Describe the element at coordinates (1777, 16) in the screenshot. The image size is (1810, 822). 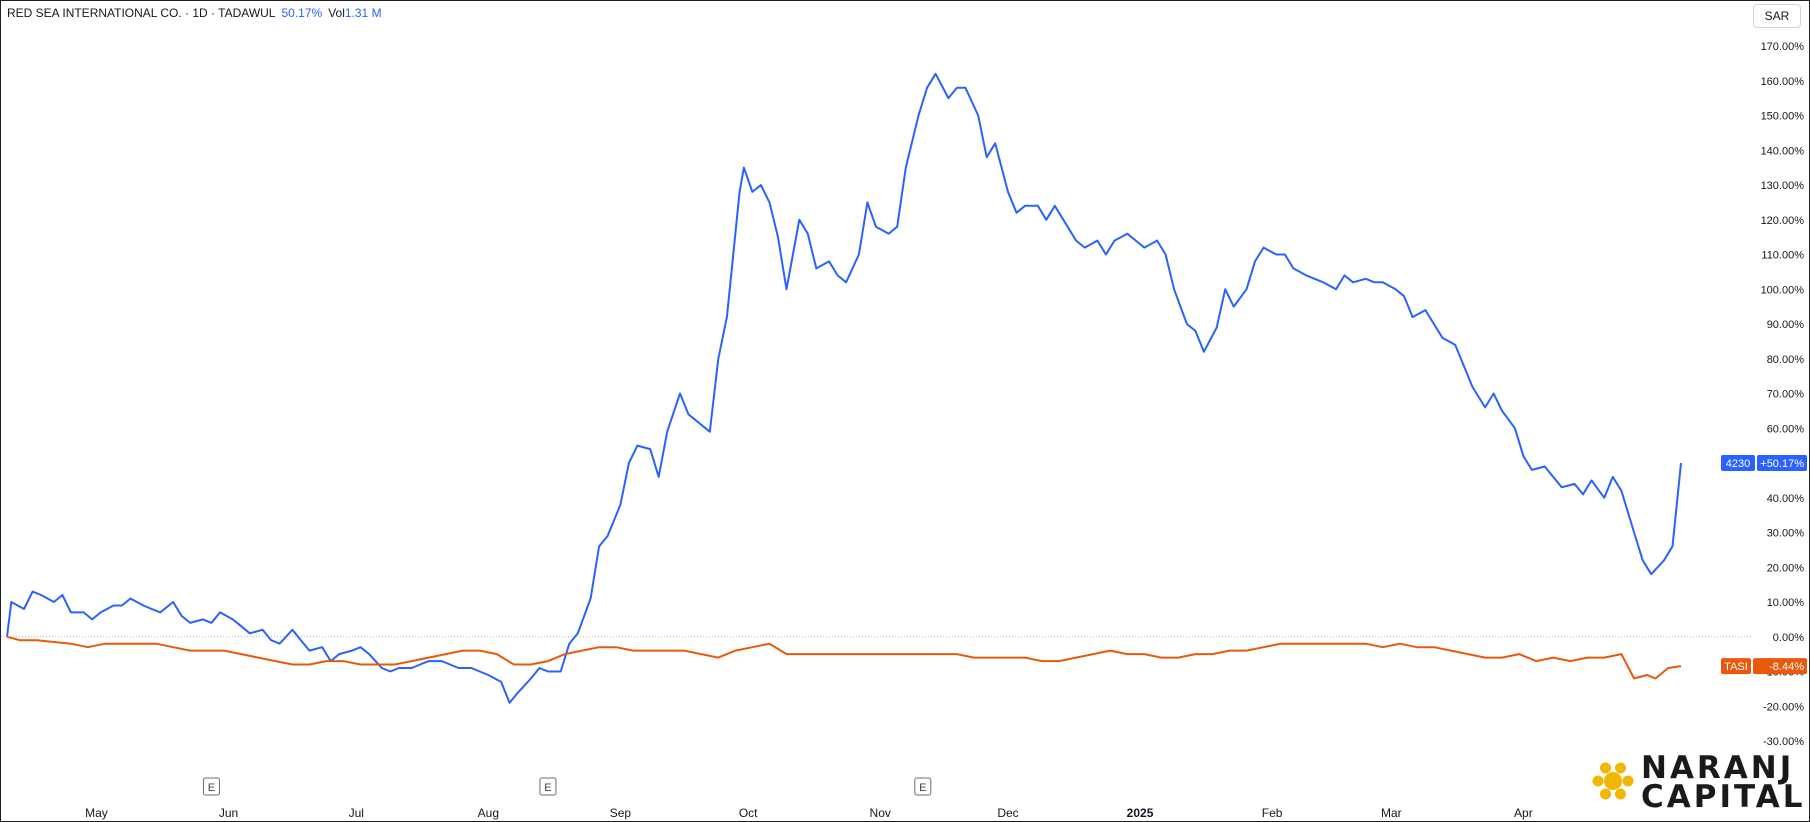
I see `currency-button: SAR` at that location.